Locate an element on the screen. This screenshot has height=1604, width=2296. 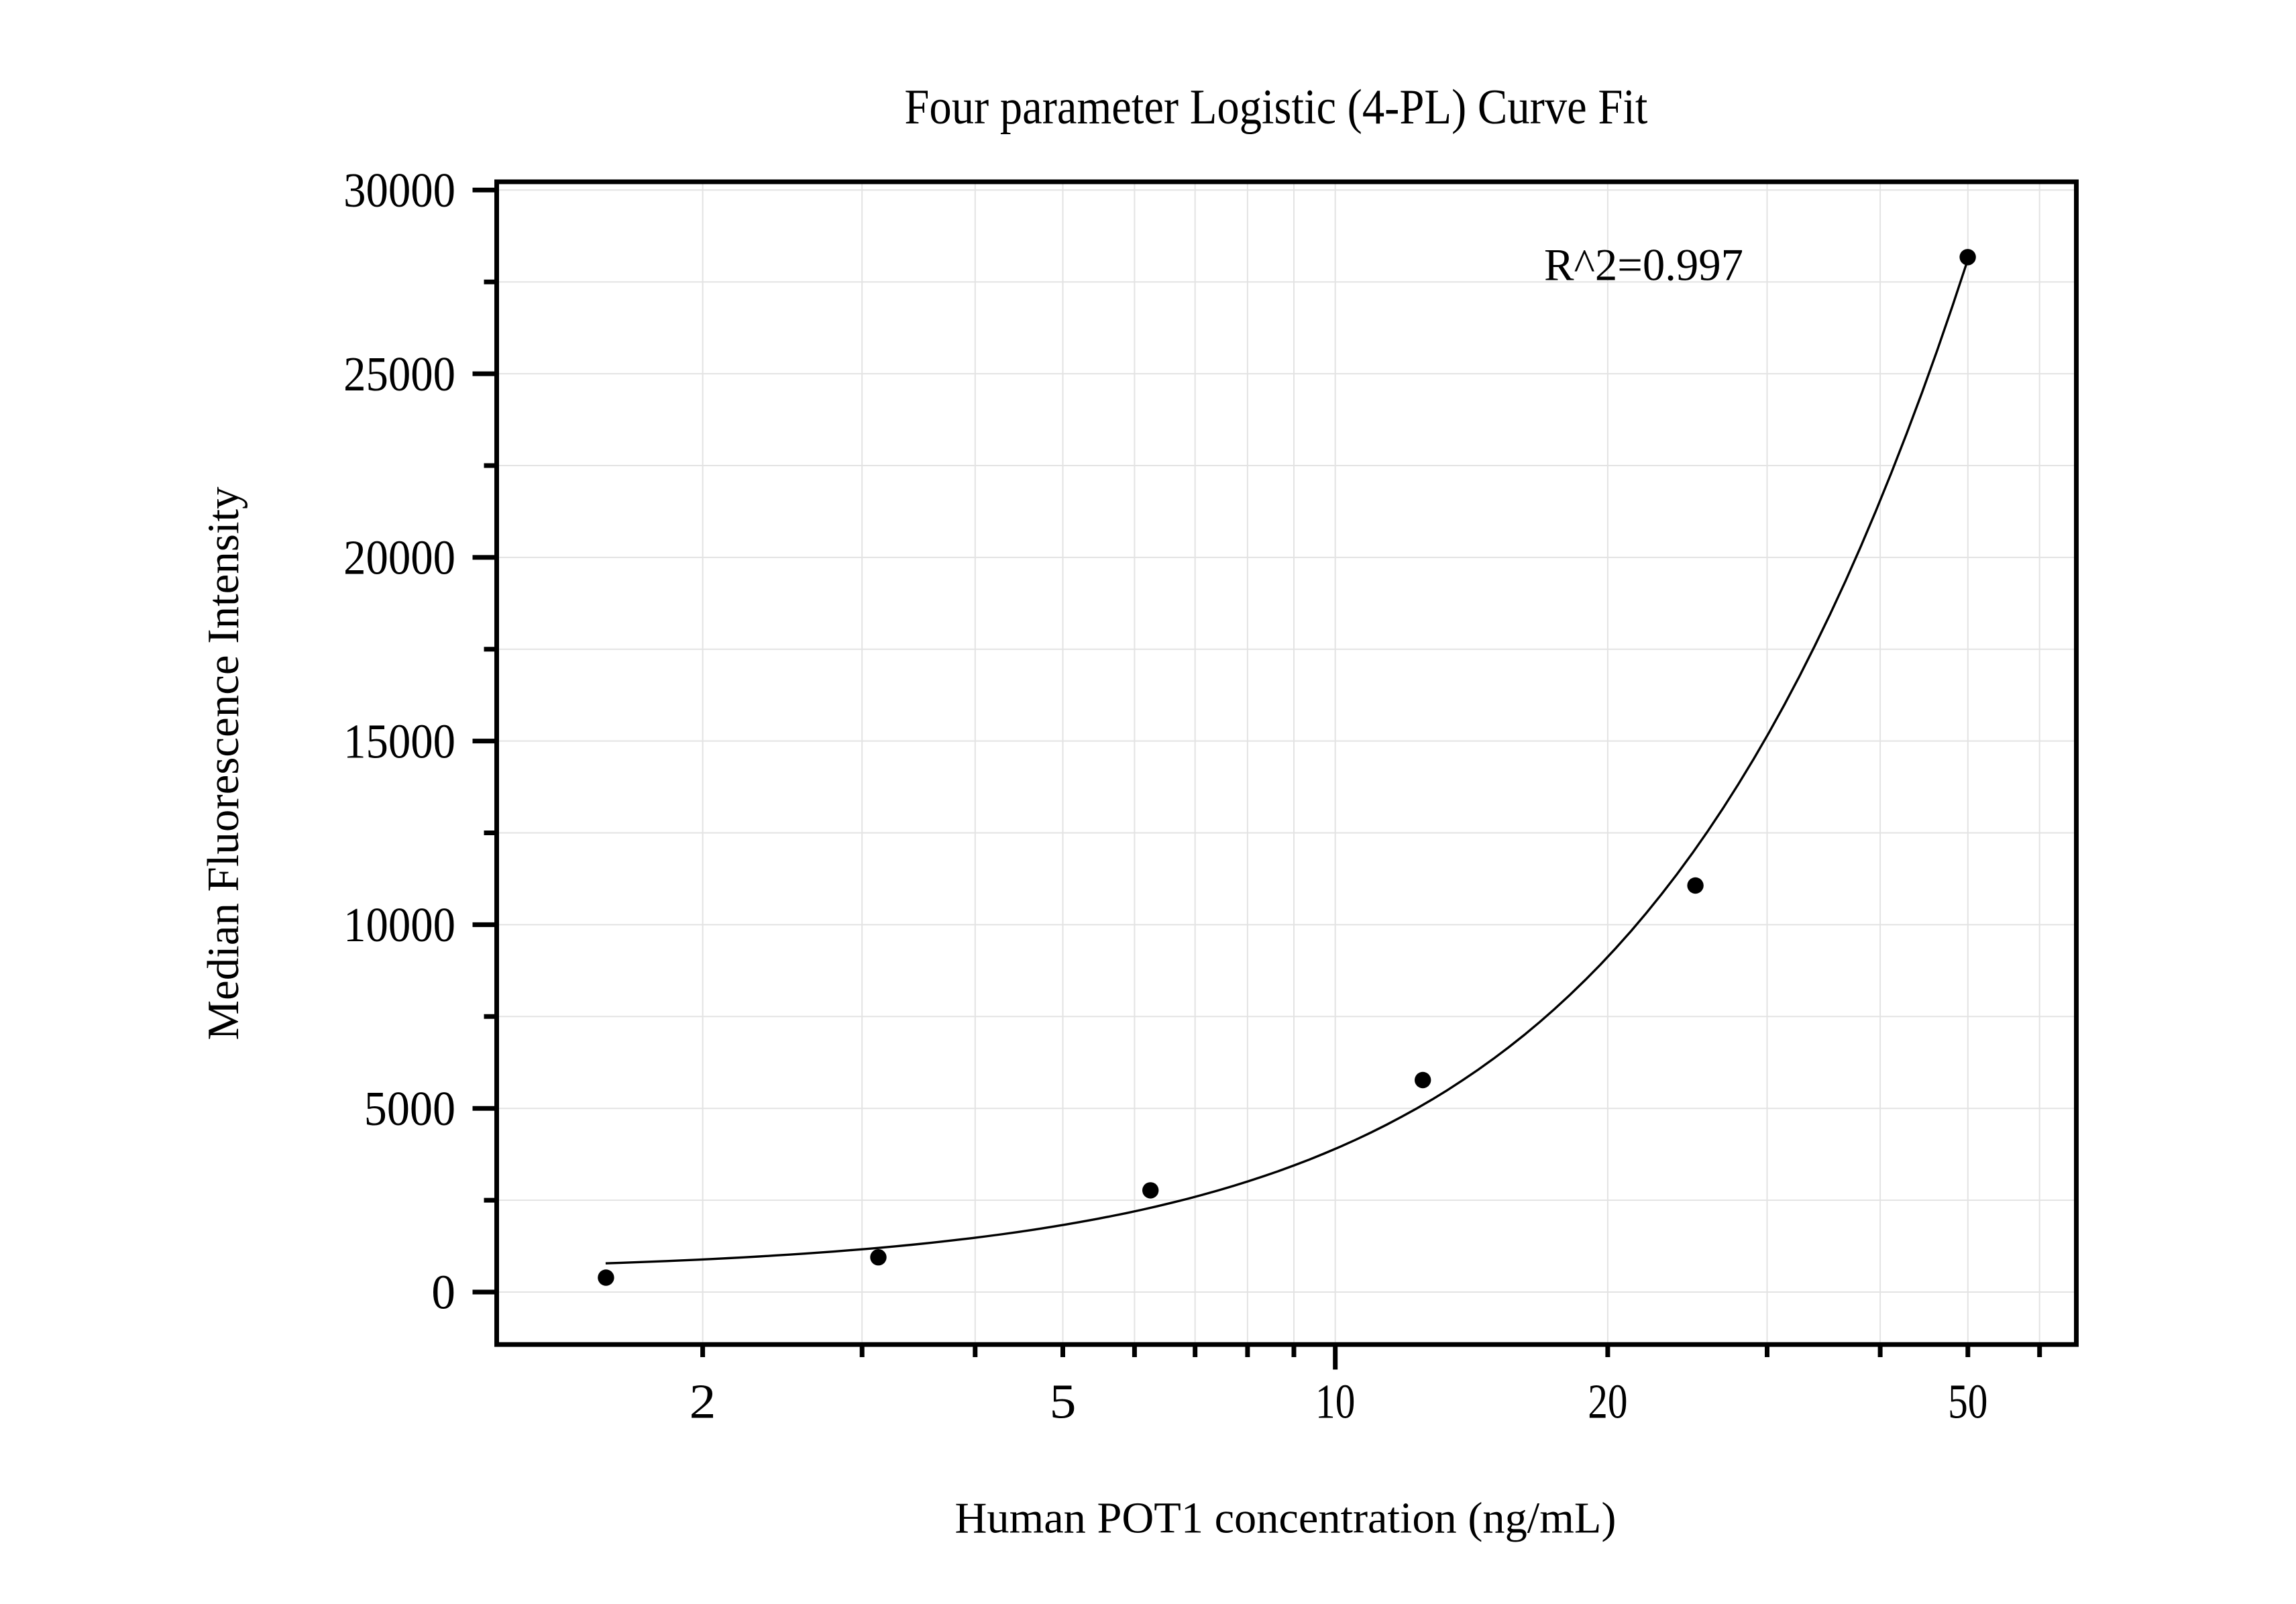
svg-text: R^2=0.997 is located at coordinates (1643, 264).